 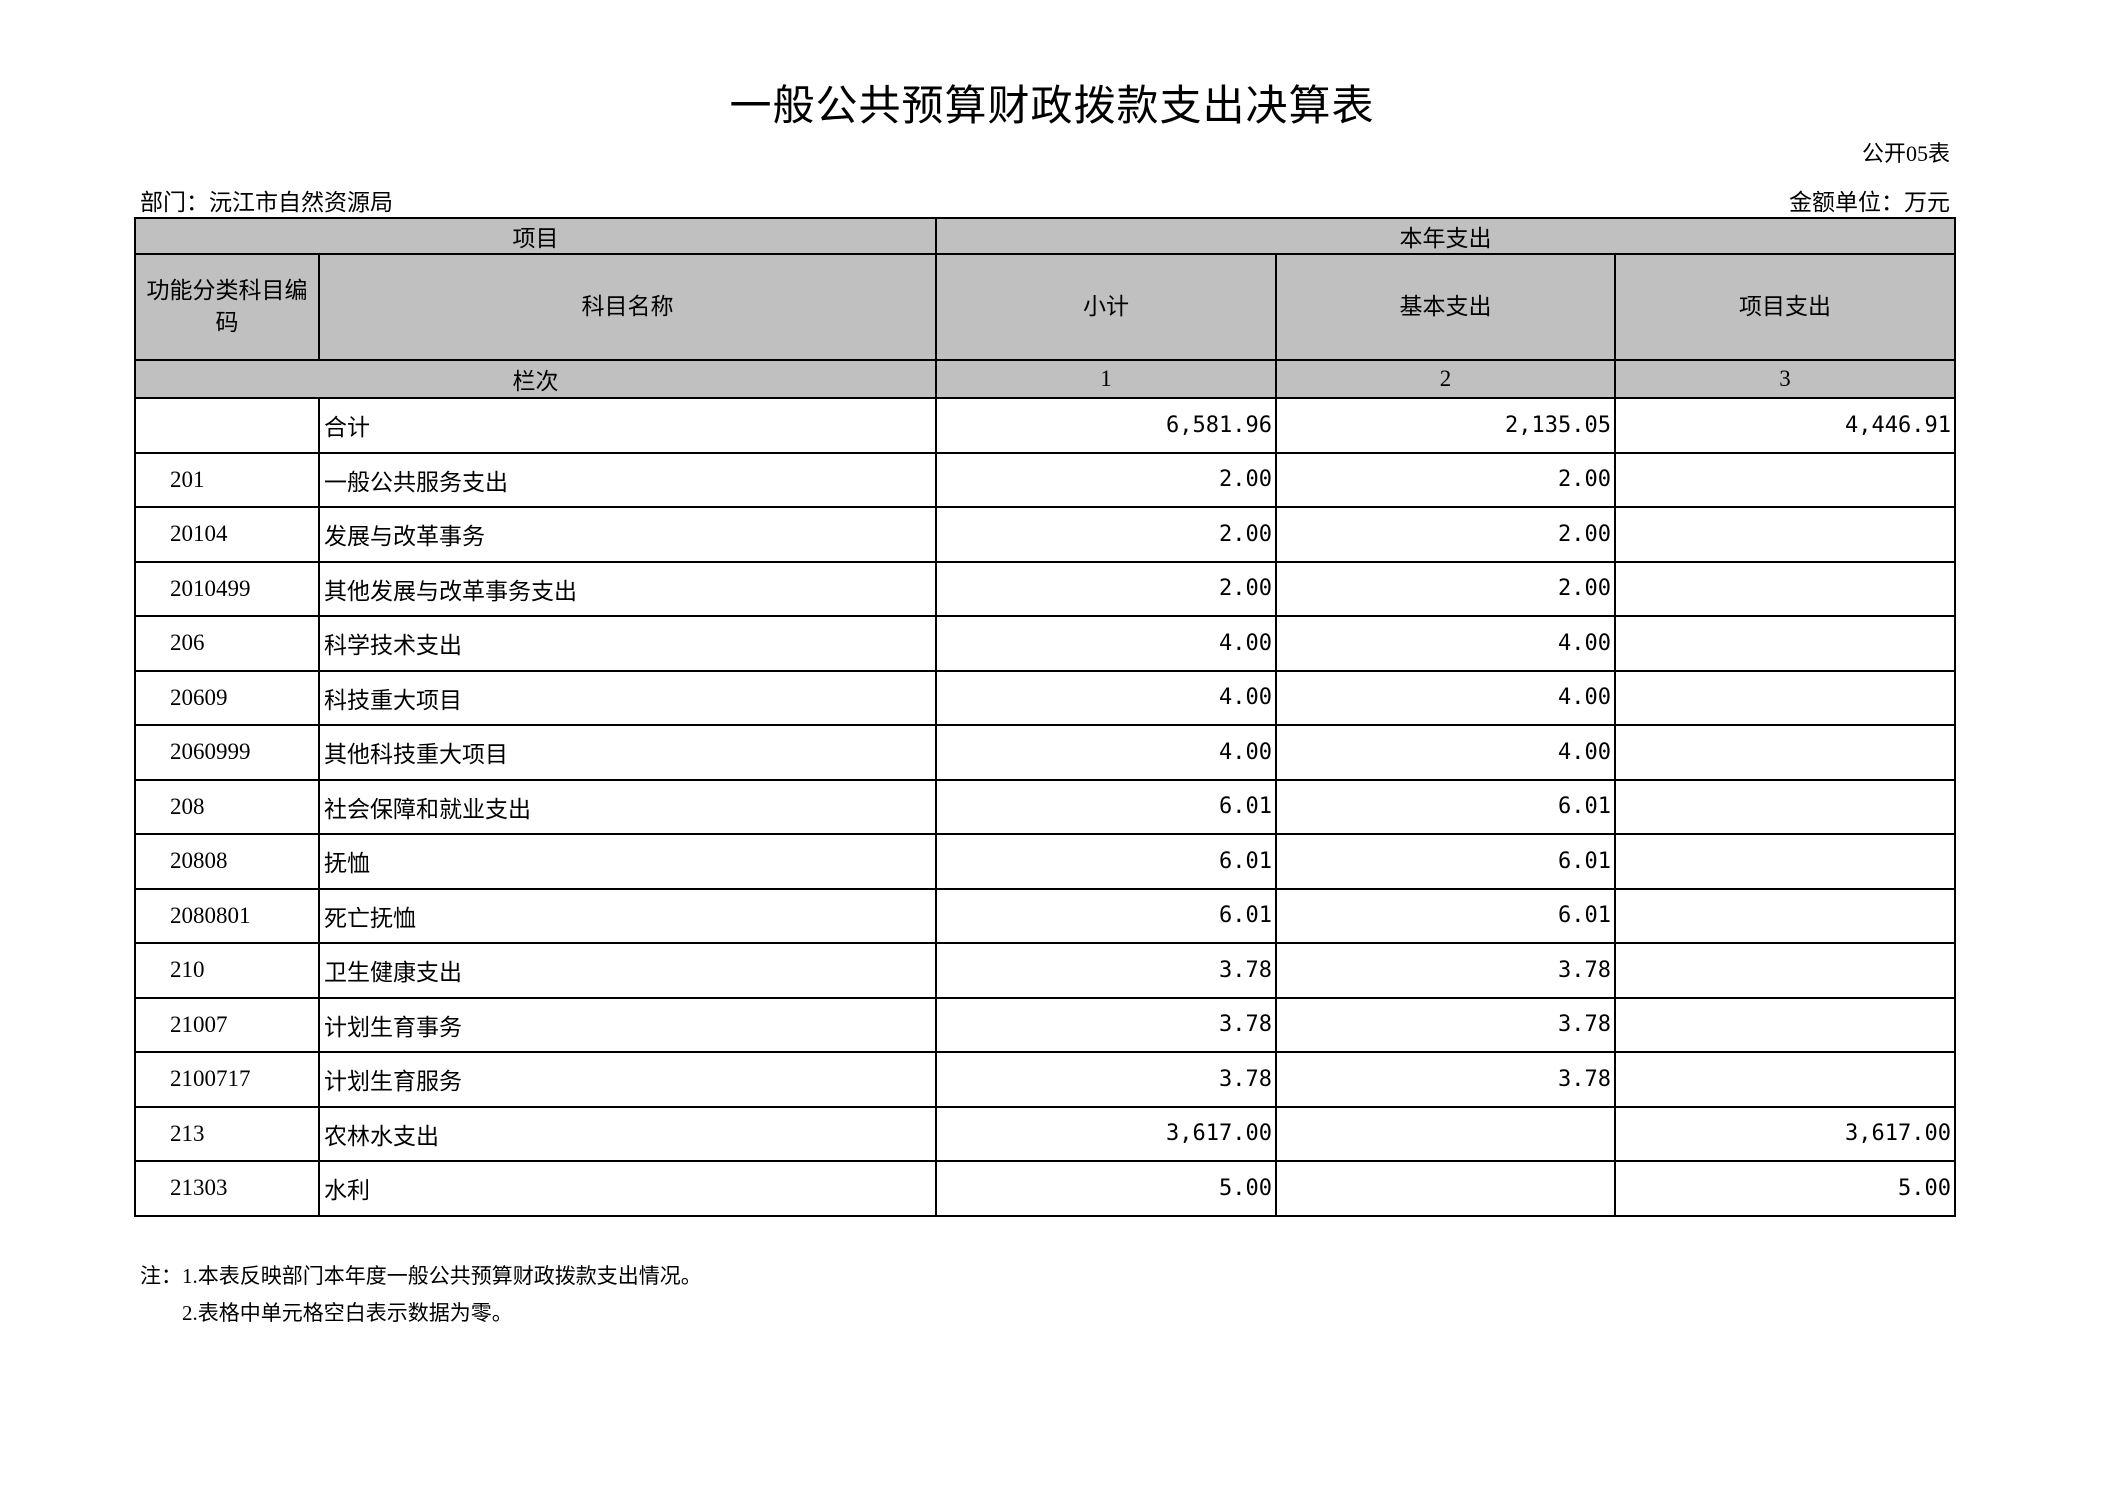 I want to click on table-row: 201 一般公共服务支出 2.00 2.00, so click(x=1045, y=479).